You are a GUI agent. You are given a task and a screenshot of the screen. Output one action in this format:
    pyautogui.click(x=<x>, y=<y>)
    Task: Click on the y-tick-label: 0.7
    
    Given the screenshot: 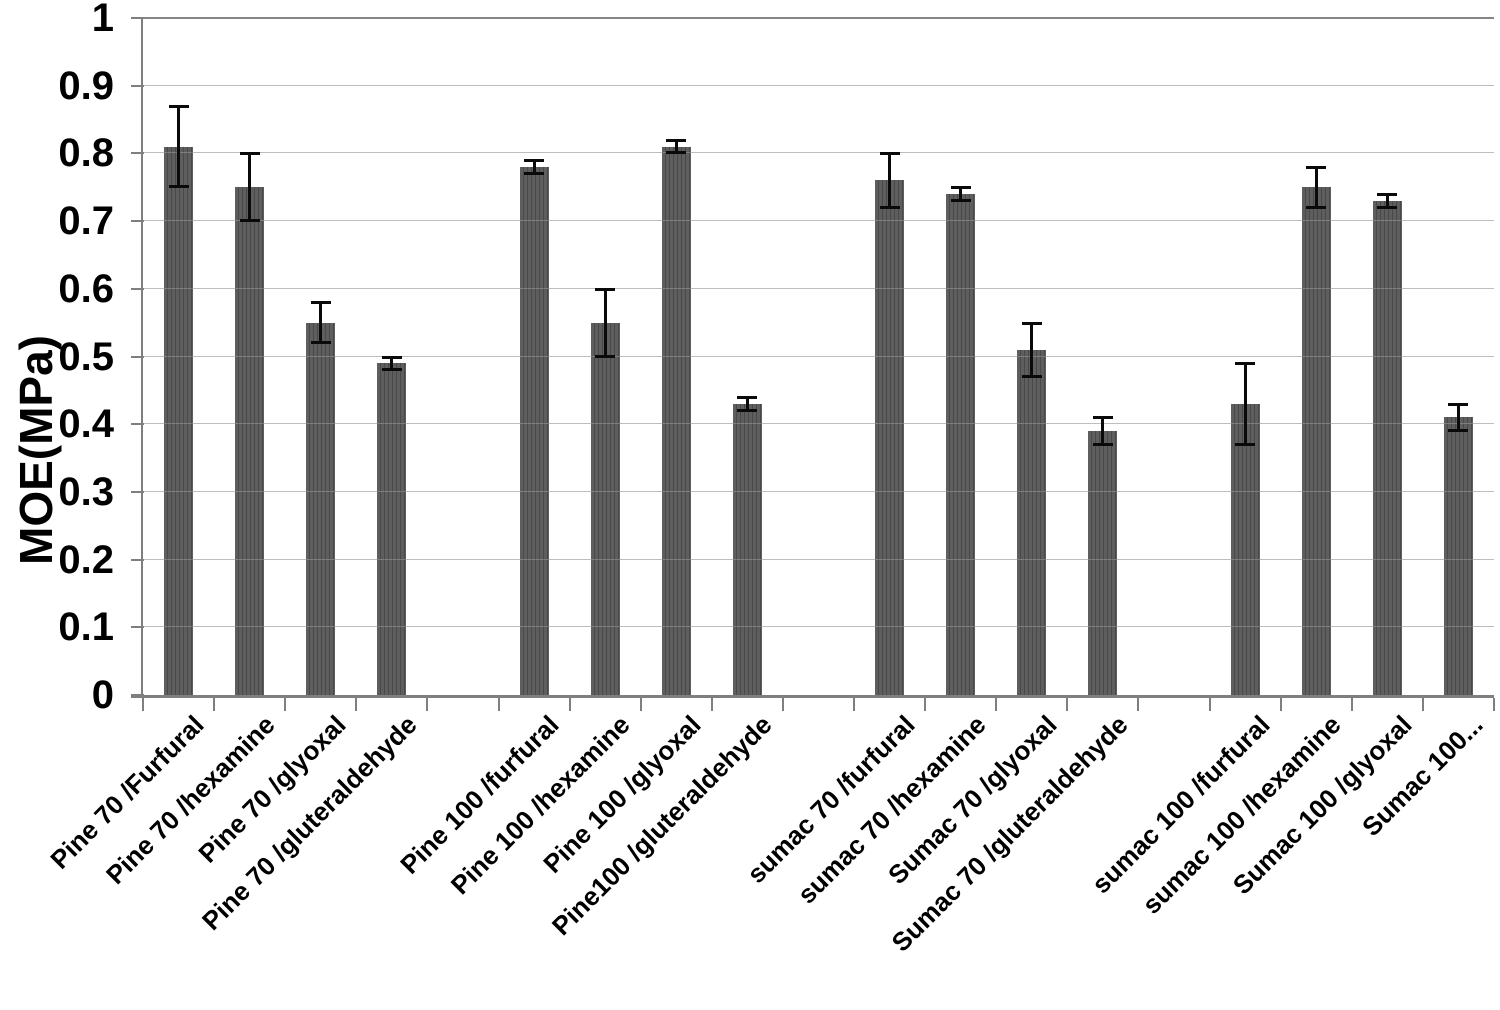 What is the action you would take?
    pyautogui.click(x=86, y=221)
    